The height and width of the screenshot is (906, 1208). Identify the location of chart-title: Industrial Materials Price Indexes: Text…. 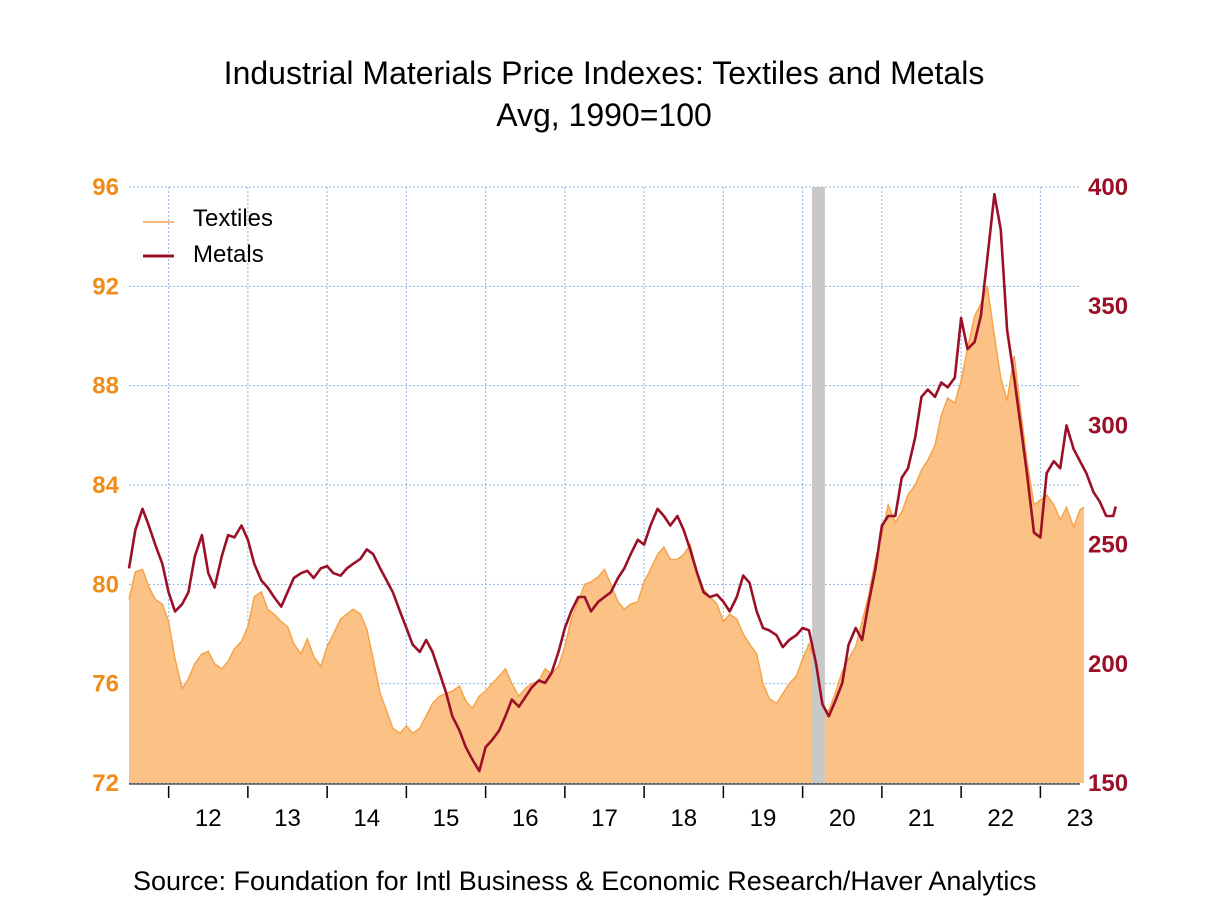
(604, 73).